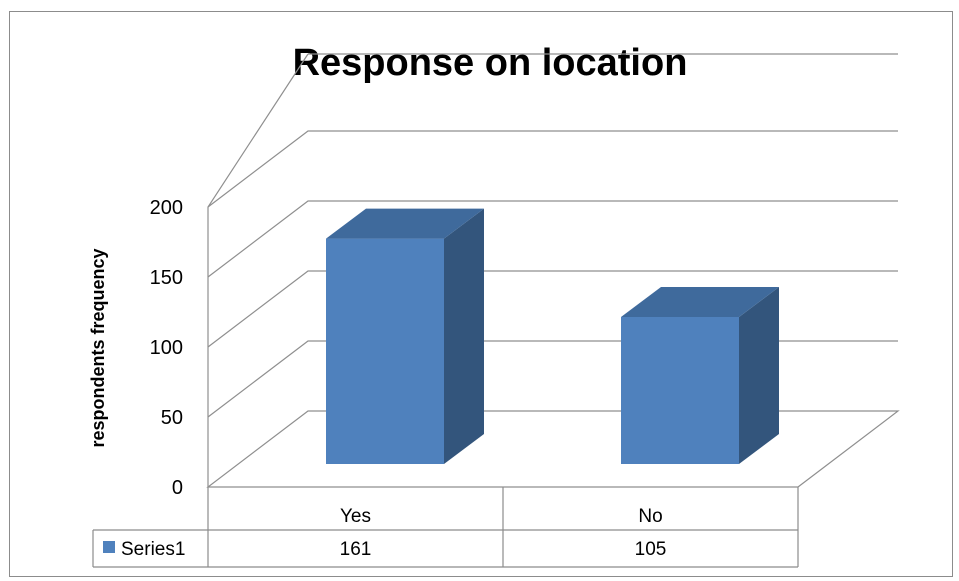  What do you see at coordinates (98, 347) in the screenshot?
I see `y-axis-label: respondents frequency` at bounding box center [98, 347].